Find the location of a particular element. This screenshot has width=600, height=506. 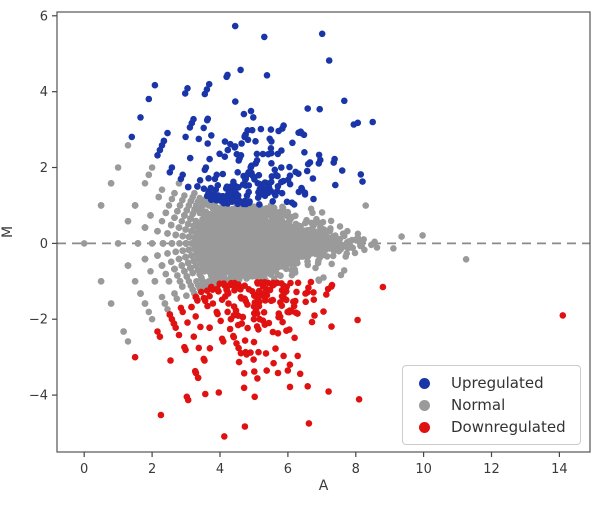

x-tick-label: 6 is located at coordinates (288, 469).